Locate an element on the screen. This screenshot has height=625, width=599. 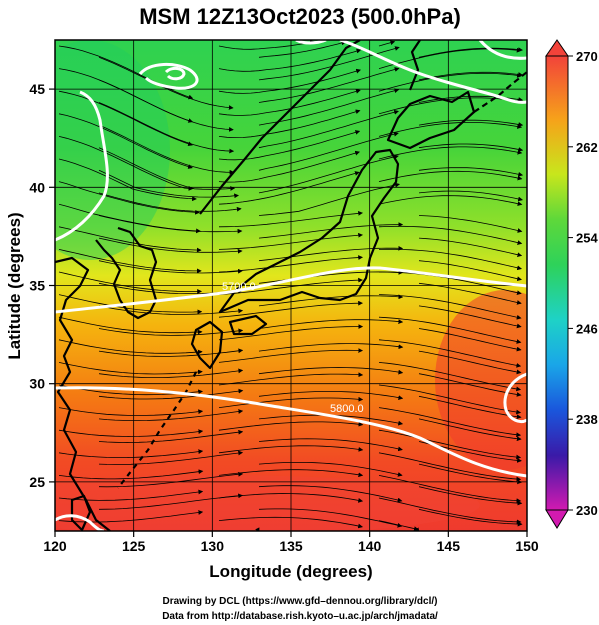
x-axis-ticks: 120 125 130 135 140 145 150 is located at coordinates (291, 542).